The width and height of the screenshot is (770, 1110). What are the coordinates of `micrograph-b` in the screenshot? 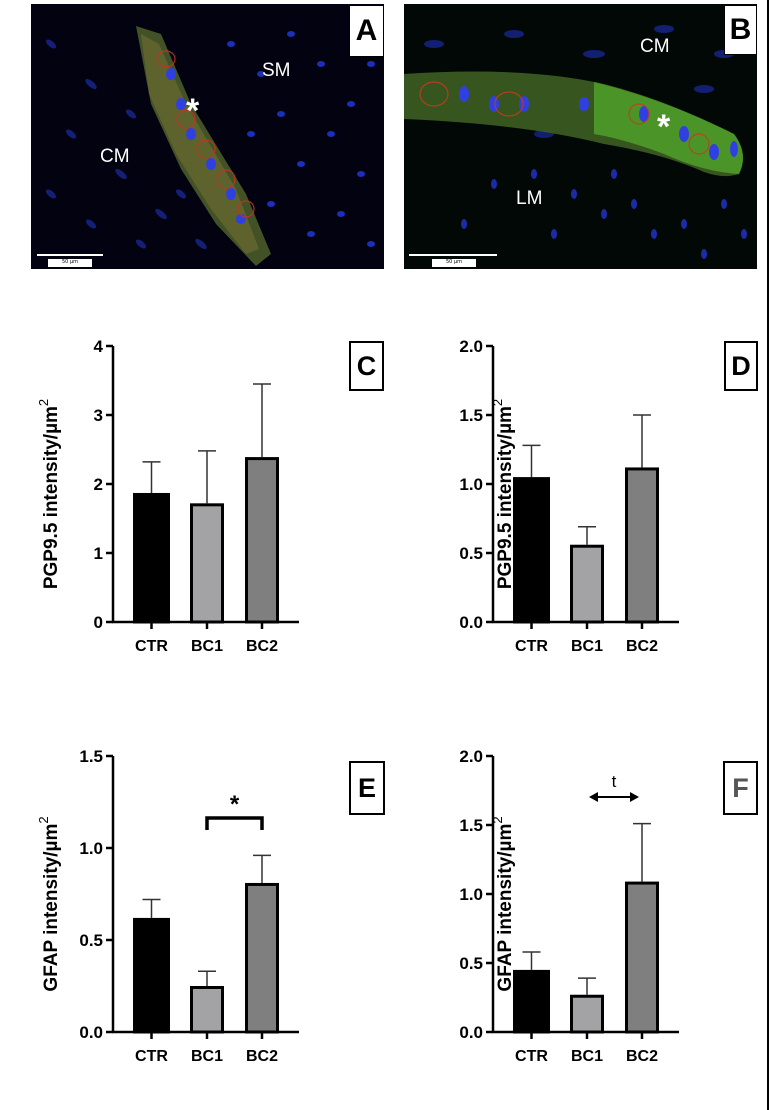 It's located at (580, 136).